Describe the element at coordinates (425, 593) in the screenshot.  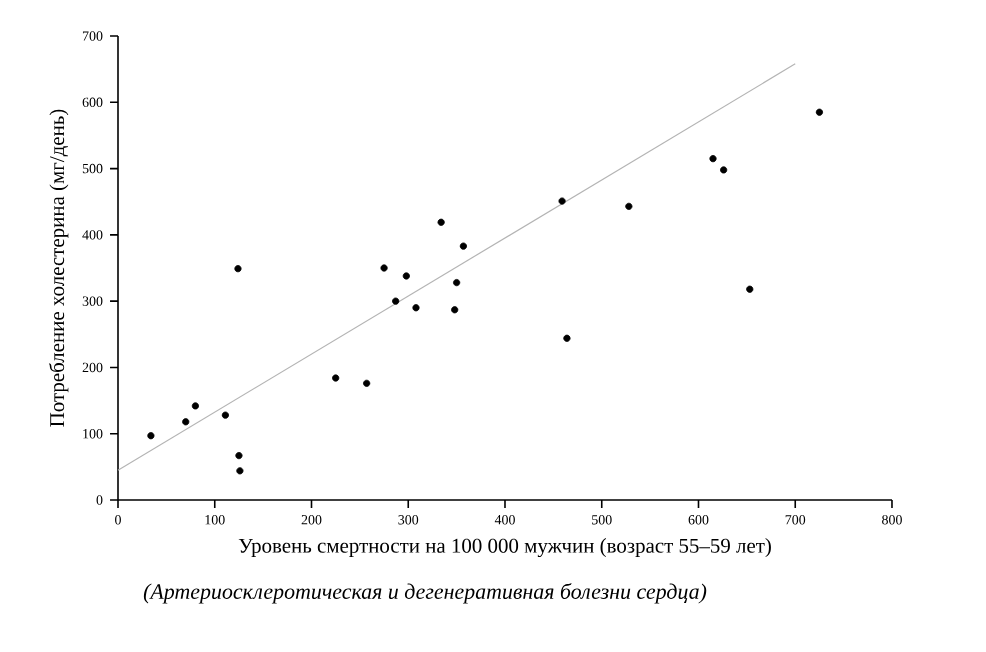
I see `text: (Артериосклеротическая и дегенеративная болезни сердца)` at that location.